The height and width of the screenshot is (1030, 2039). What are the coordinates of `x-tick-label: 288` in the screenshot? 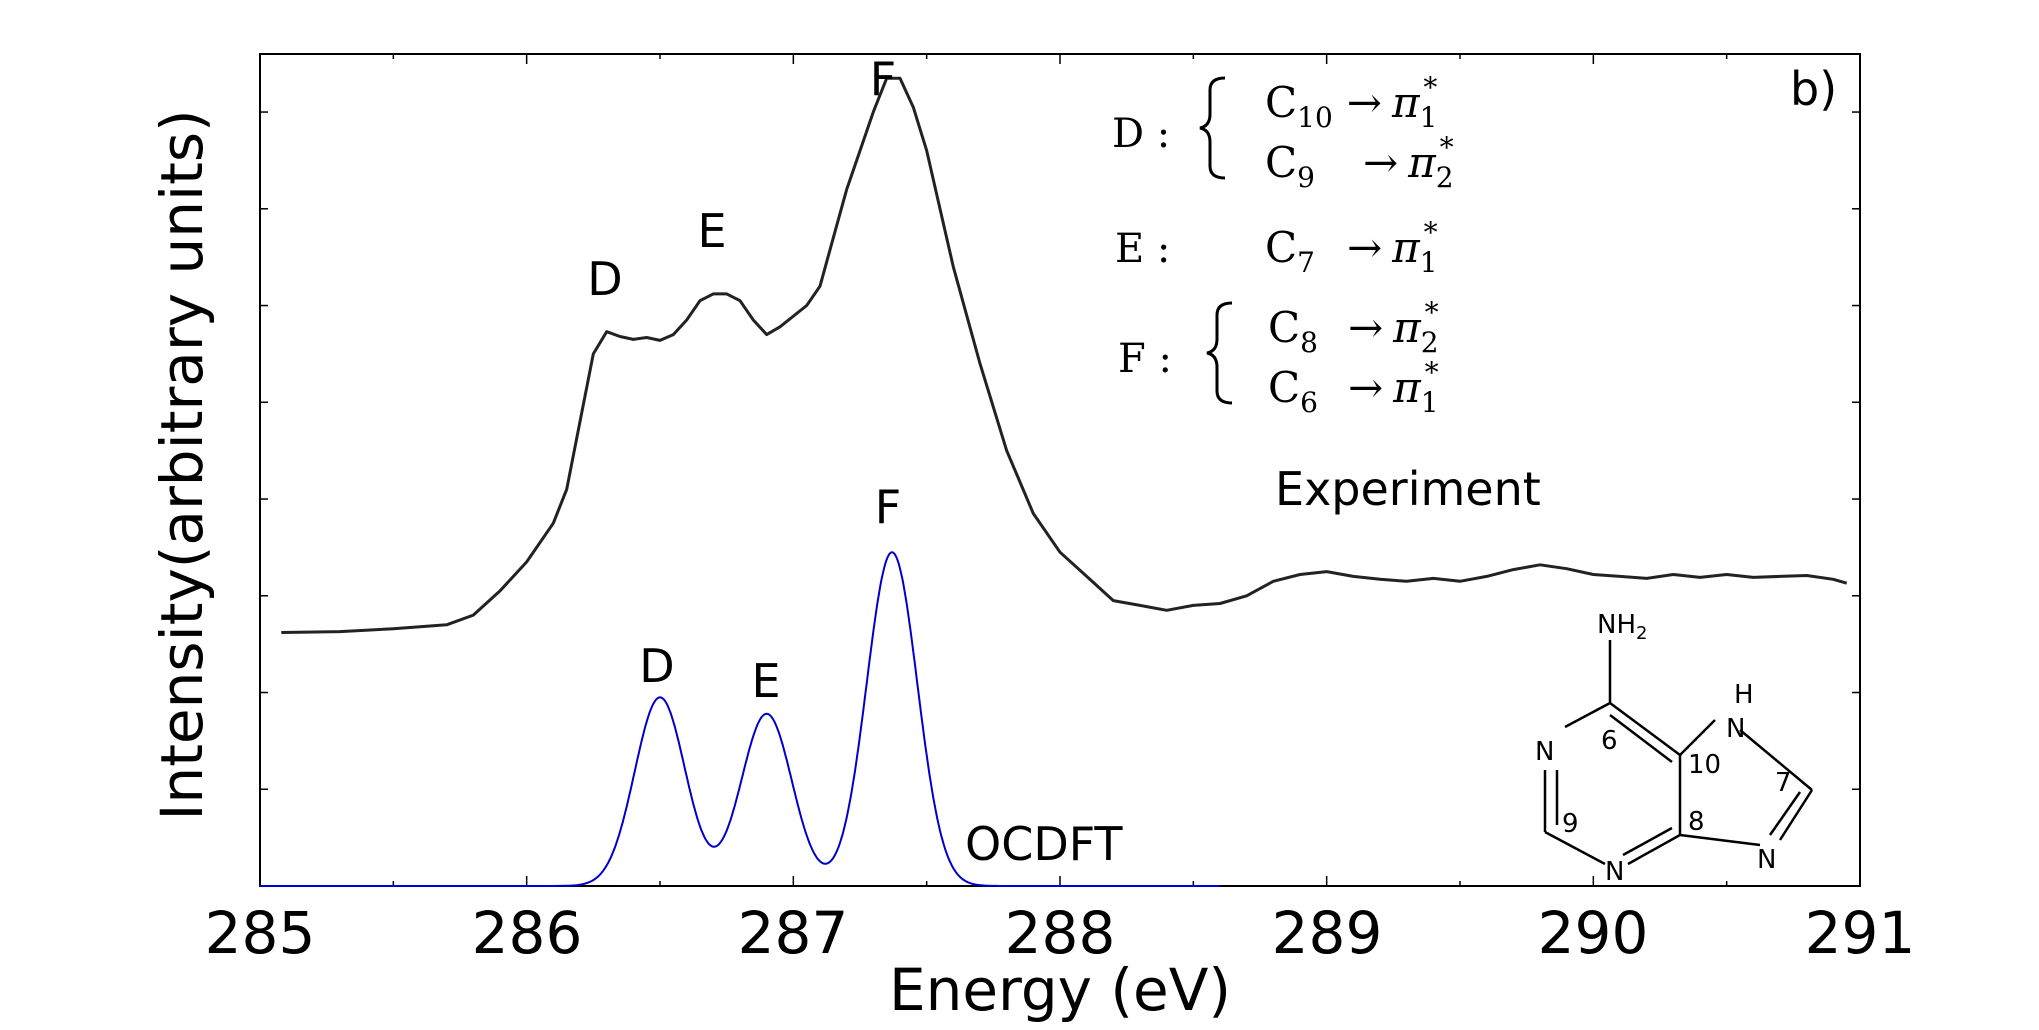 It's located at (1060, 933).